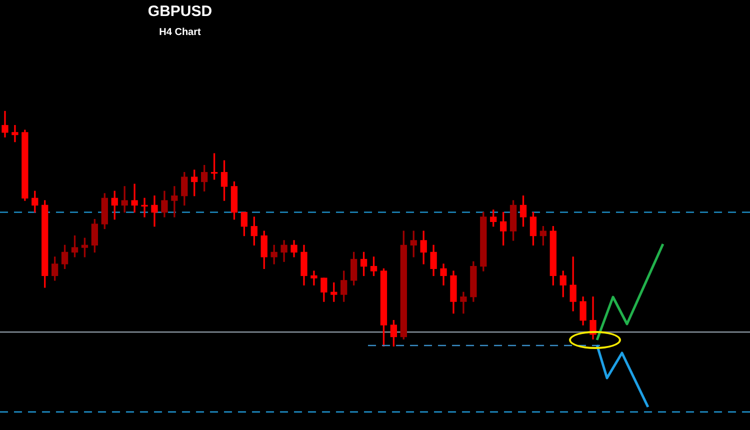 This screenshot has width=750, height=430. What do you see at coordinates (180, 32) in the screenshot?
I see `chart-subtitle: H4 Chart` at bounding box center [180, 32].